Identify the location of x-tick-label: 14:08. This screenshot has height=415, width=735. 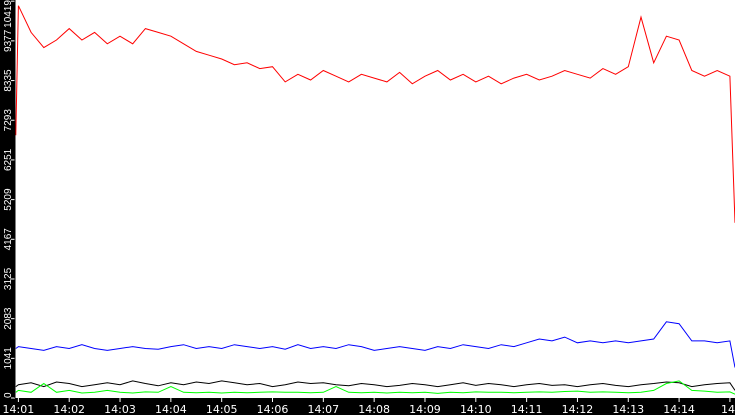
(374, 409).